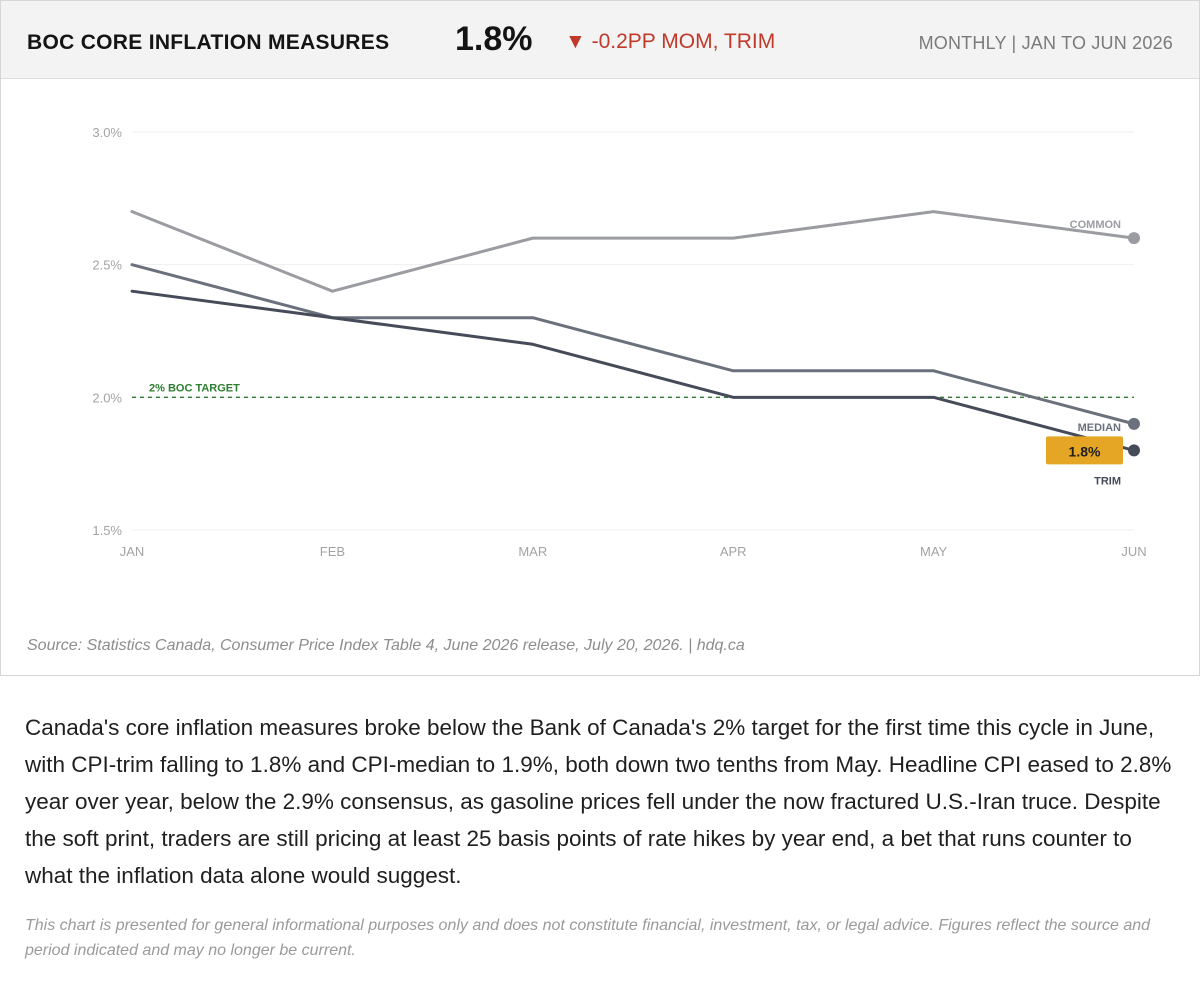 The height and width of the screenshot is (1001, 1200). I want to click on headline-value: 1.8%, so click(494, 39).